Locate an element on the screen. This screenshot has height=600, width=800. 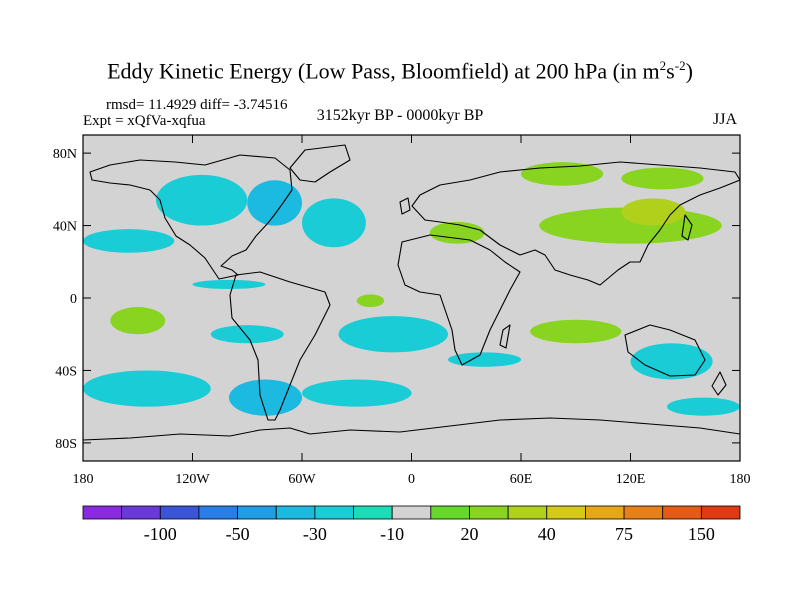
region-8-level--10 is located at coordinates (147, 388).